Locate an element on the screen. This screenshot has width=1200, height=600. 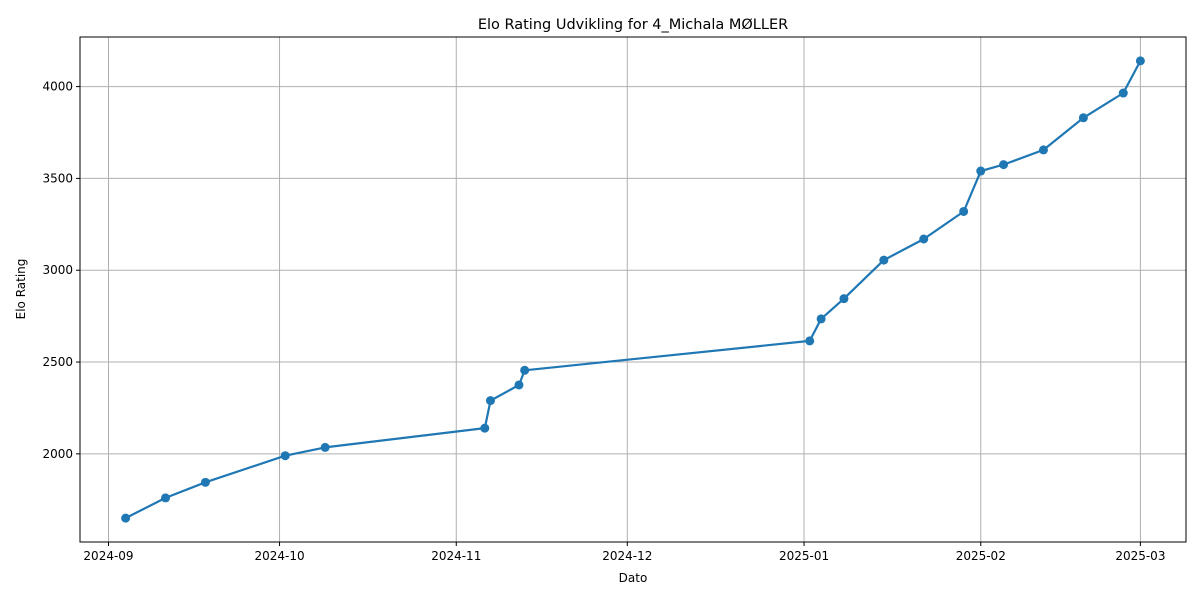
x-tick-label: 2024-10 is located at coordinates (279, 556).